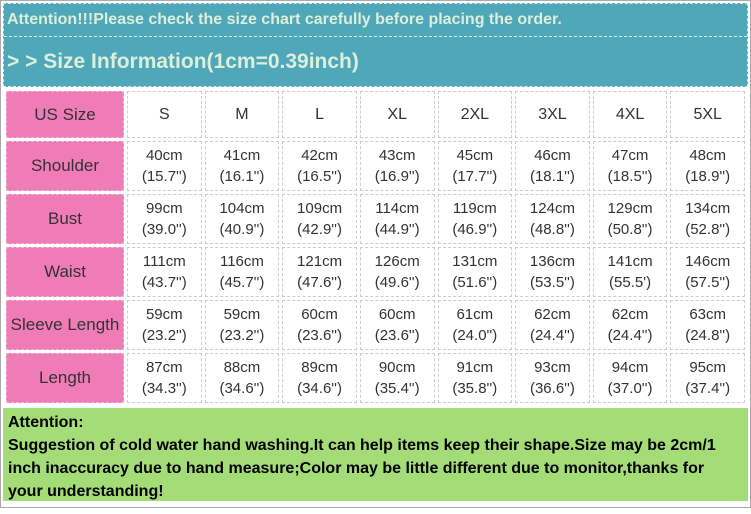  I want to click on cm-value: 99cm, so click(164, 208).